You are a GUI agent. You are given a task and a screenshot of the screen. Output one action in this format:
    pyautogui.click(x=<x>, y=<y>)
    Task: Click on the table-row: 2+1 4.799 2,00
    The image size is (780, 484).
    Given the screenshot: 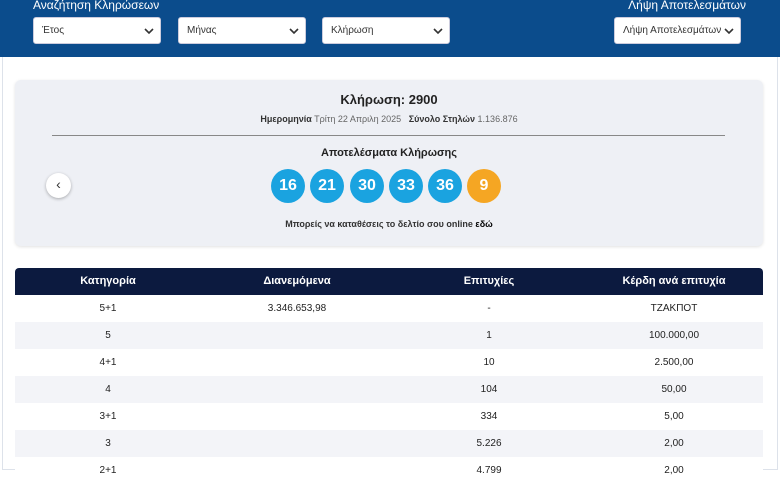 What is the action you would take?
    pyautogui.click(x=389, y=470)
    